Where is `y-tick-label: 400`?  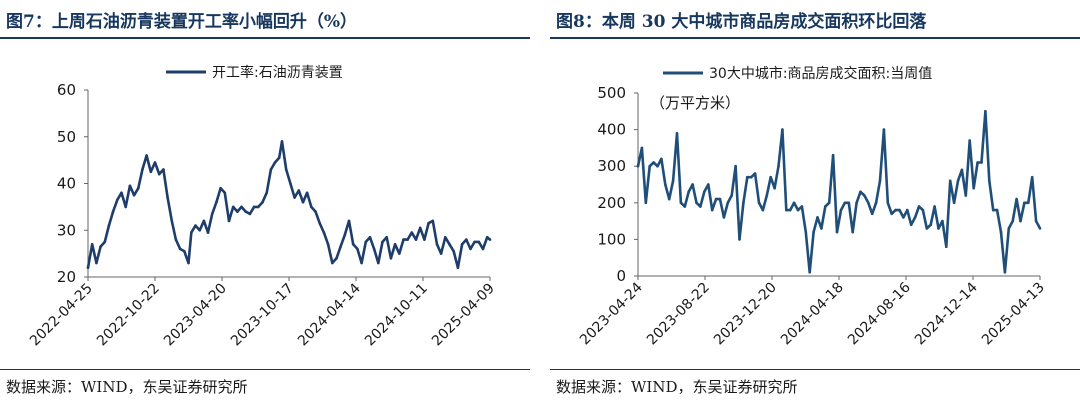
y-tick-label: 400 is located at coordinates (611, 130).